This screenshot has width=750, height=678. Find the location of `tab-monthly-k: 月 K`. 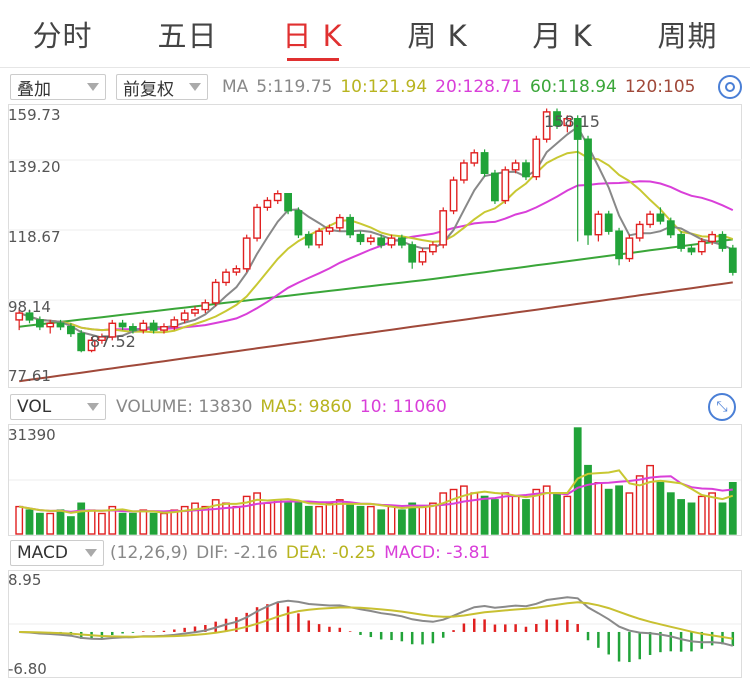

tab-monthly-k: 月 K is located at coordinates (562, 35).